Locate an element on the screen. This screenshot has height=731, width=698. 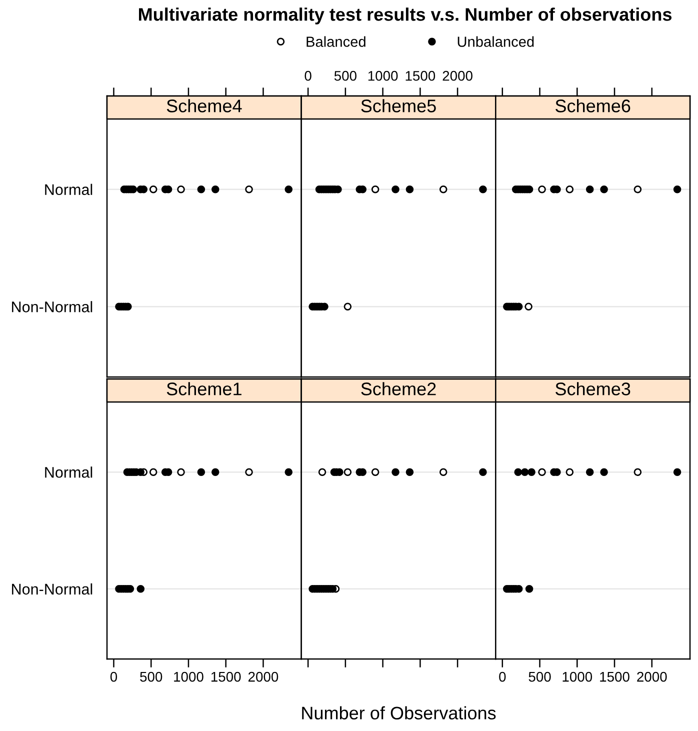
chart-title: Scheme3 is located at coordinates (593, 389).